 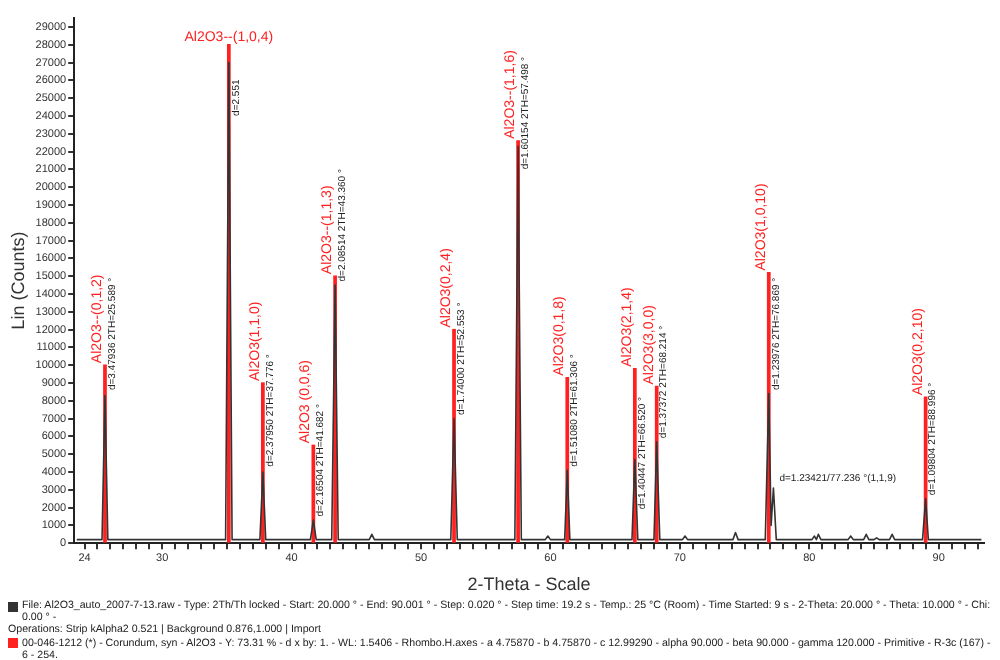 What do you see at coordinates (17, 280) in the screenshot?
I see `y-axis-title: Lin (Counts)` at bounding box center [17, 280].